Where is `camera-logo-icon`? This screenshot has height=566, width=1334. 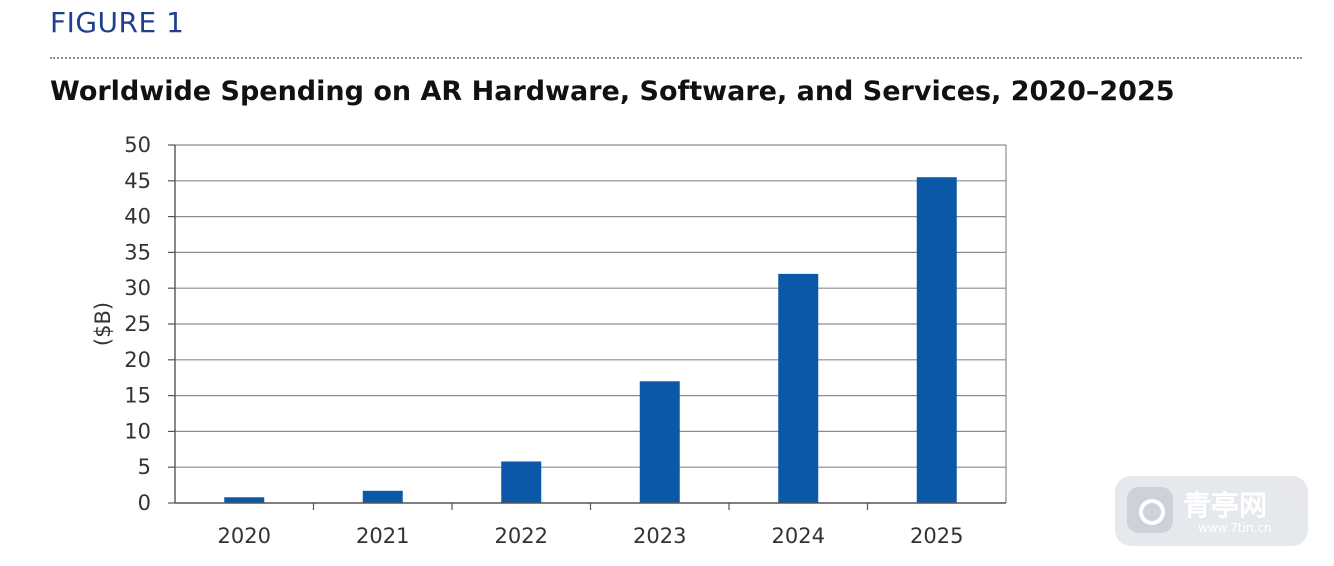
camera-logo-icon is located at coordinates (1150, 510).